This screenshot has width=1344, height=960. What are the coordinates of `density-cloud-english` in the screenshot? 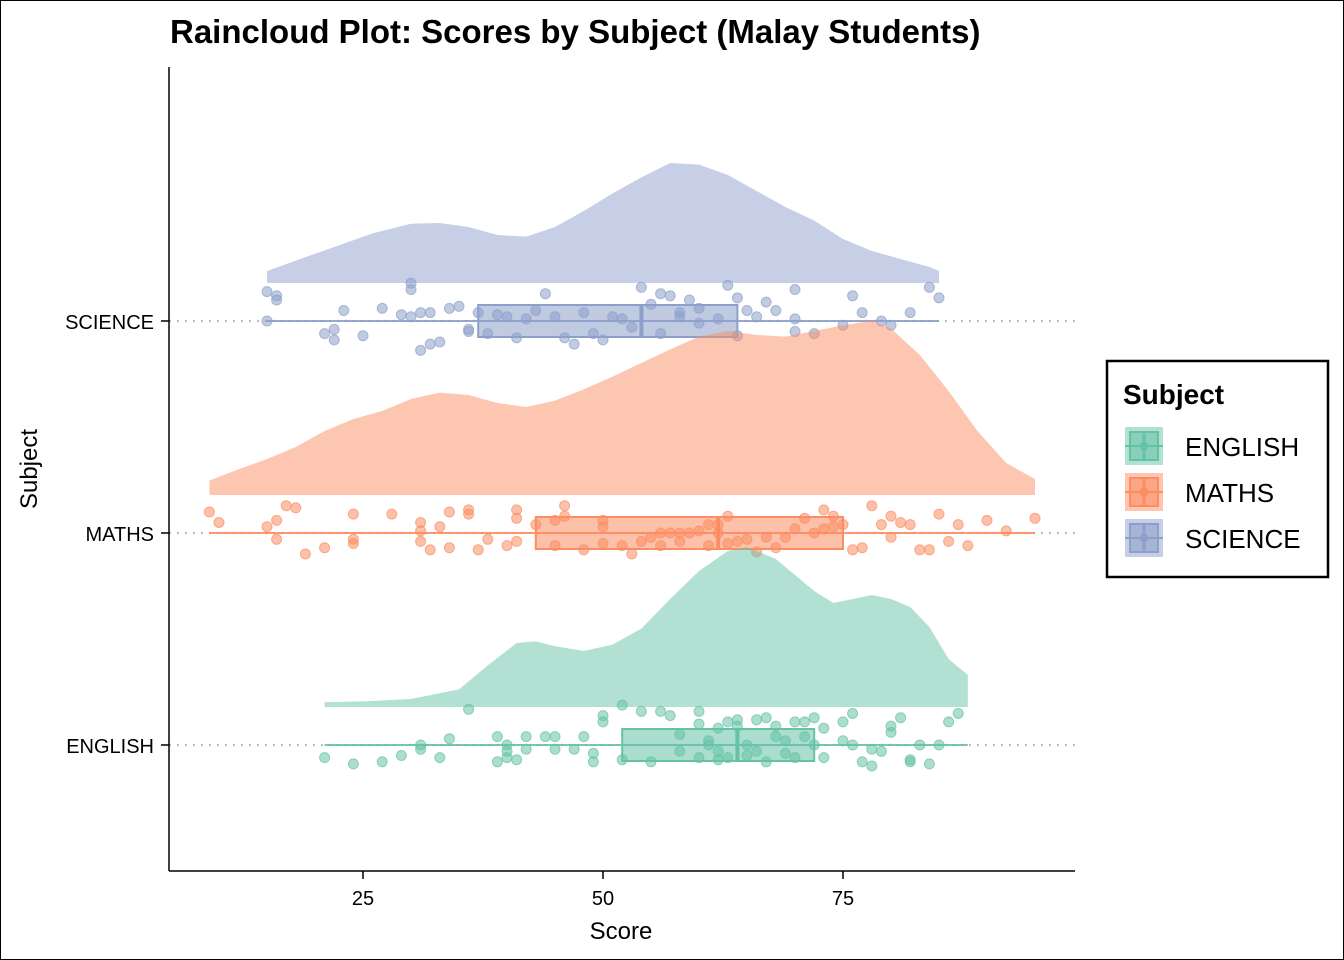 It's located at (646, 627).